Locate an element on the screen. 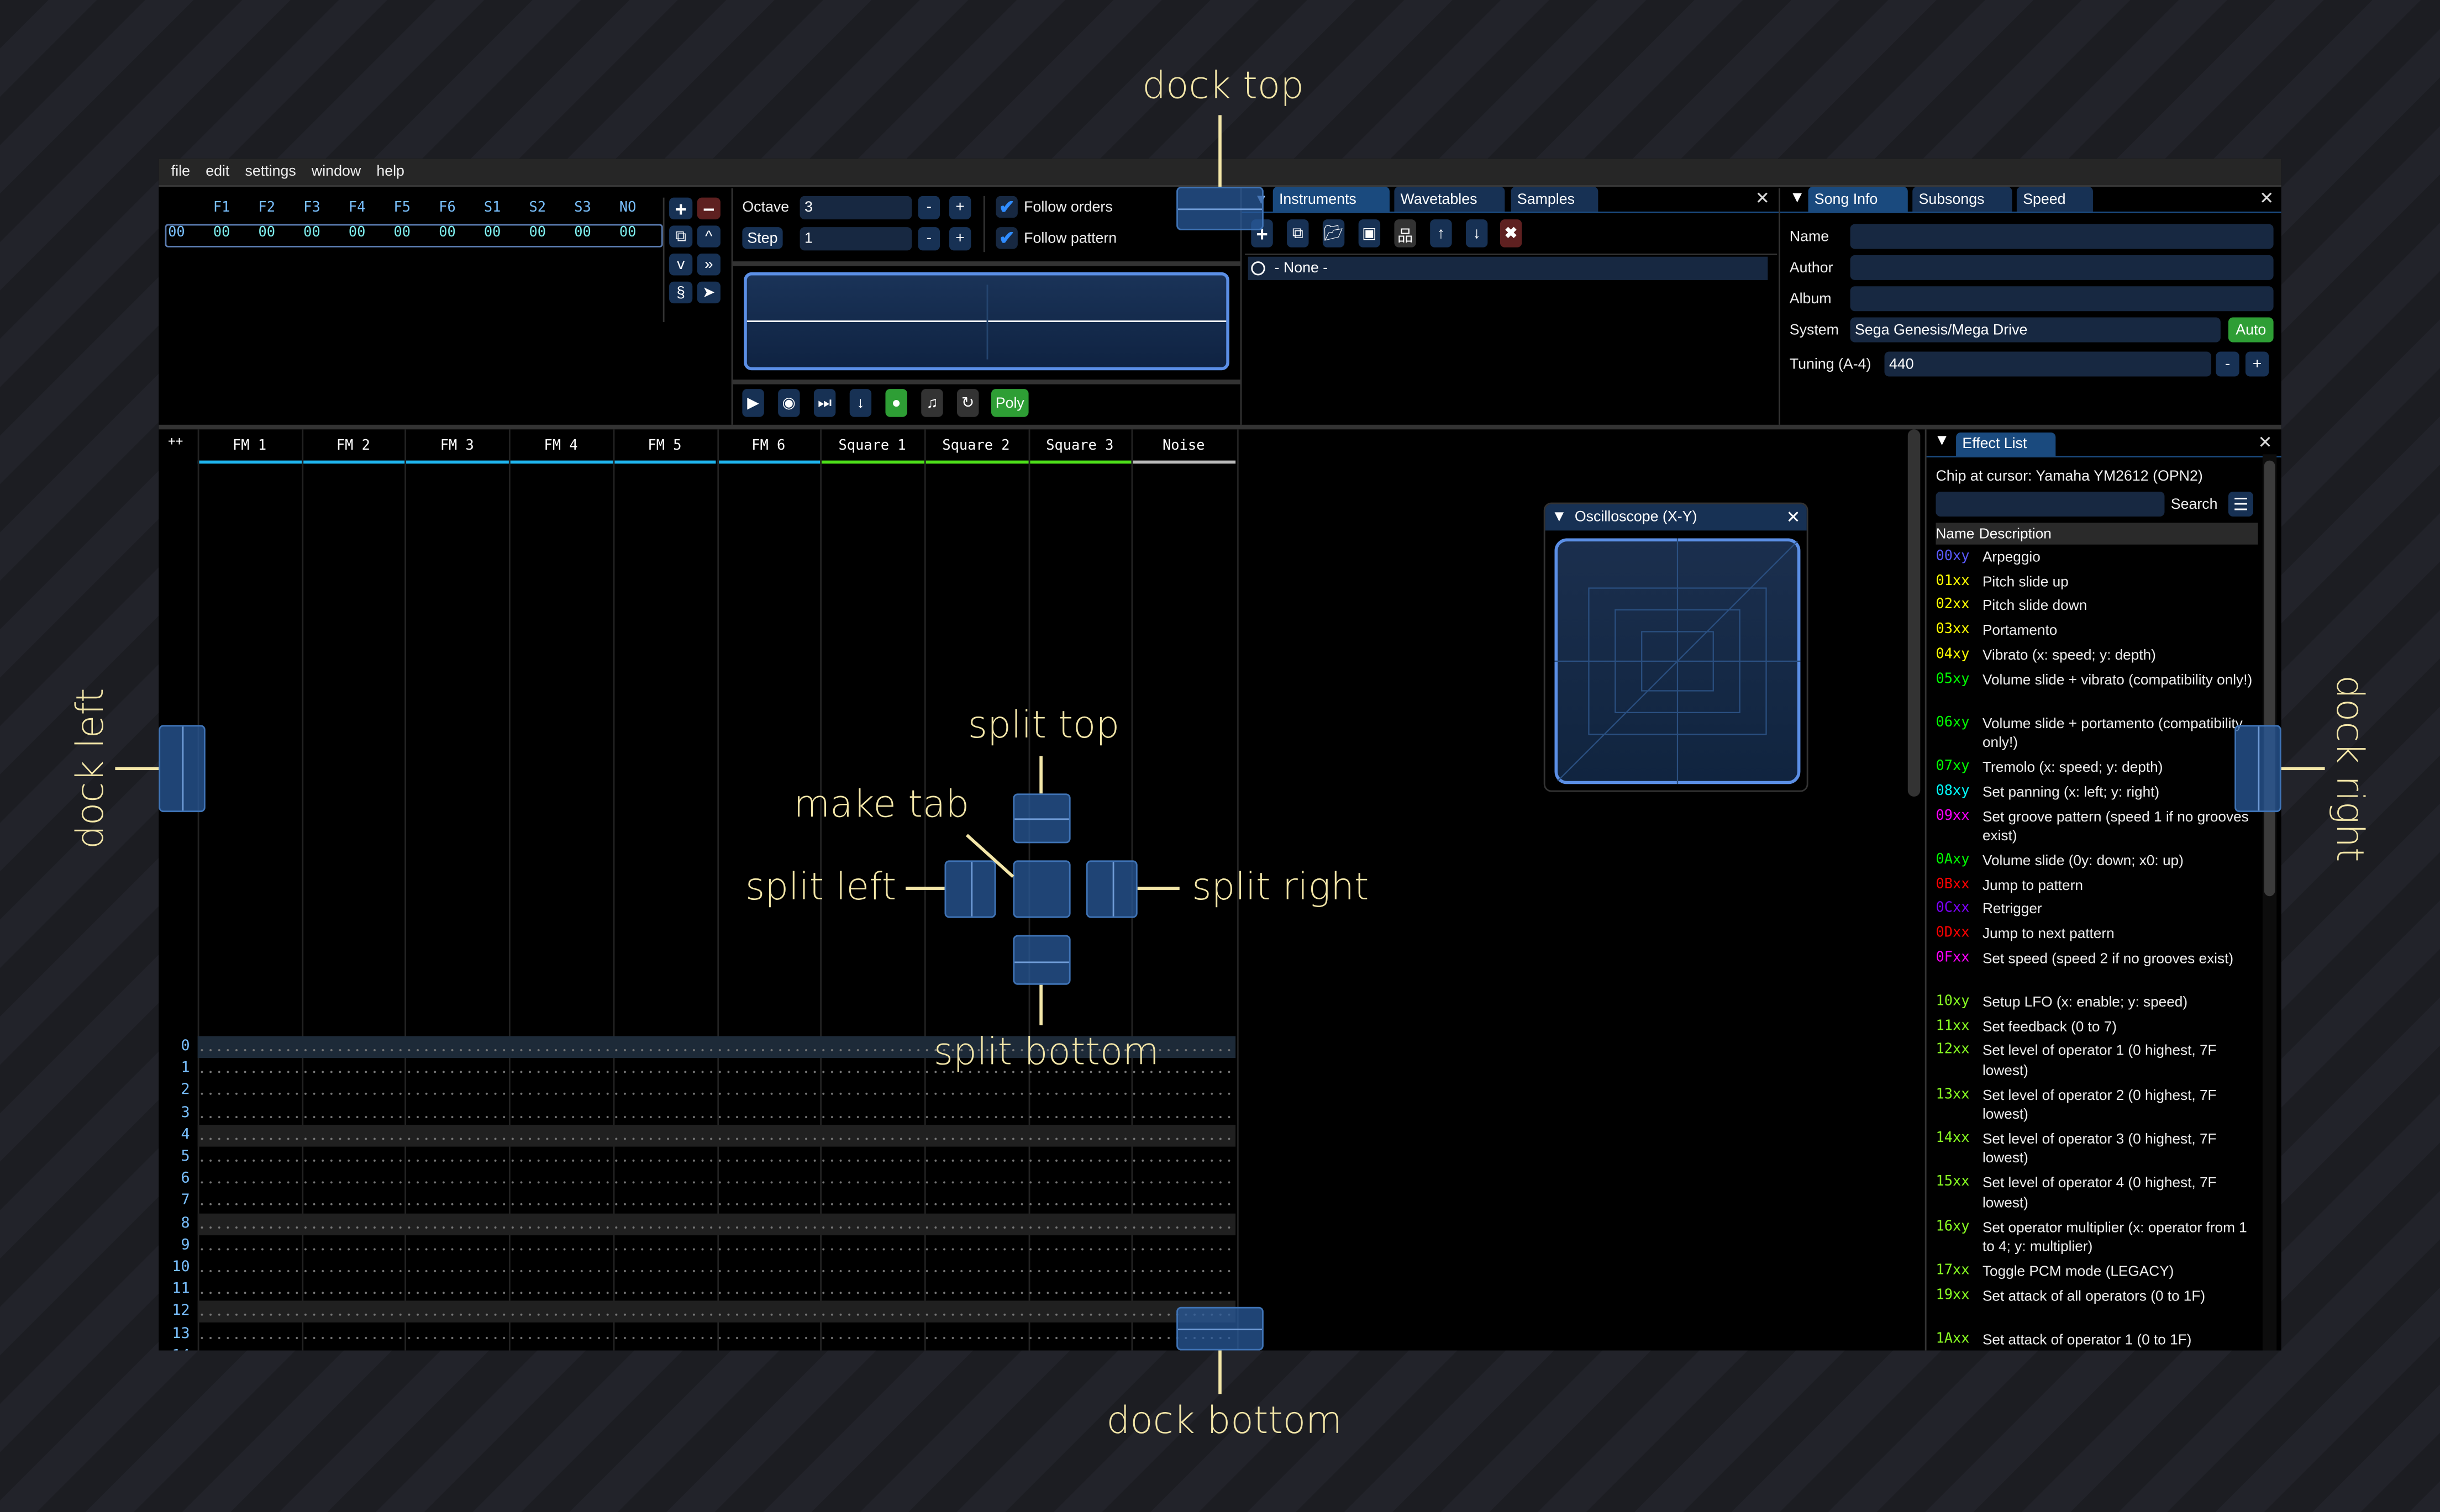 This screenshot has width=2440, height=1512. arrow-down-icon: ↓ is located at coordinates (1476, 233).